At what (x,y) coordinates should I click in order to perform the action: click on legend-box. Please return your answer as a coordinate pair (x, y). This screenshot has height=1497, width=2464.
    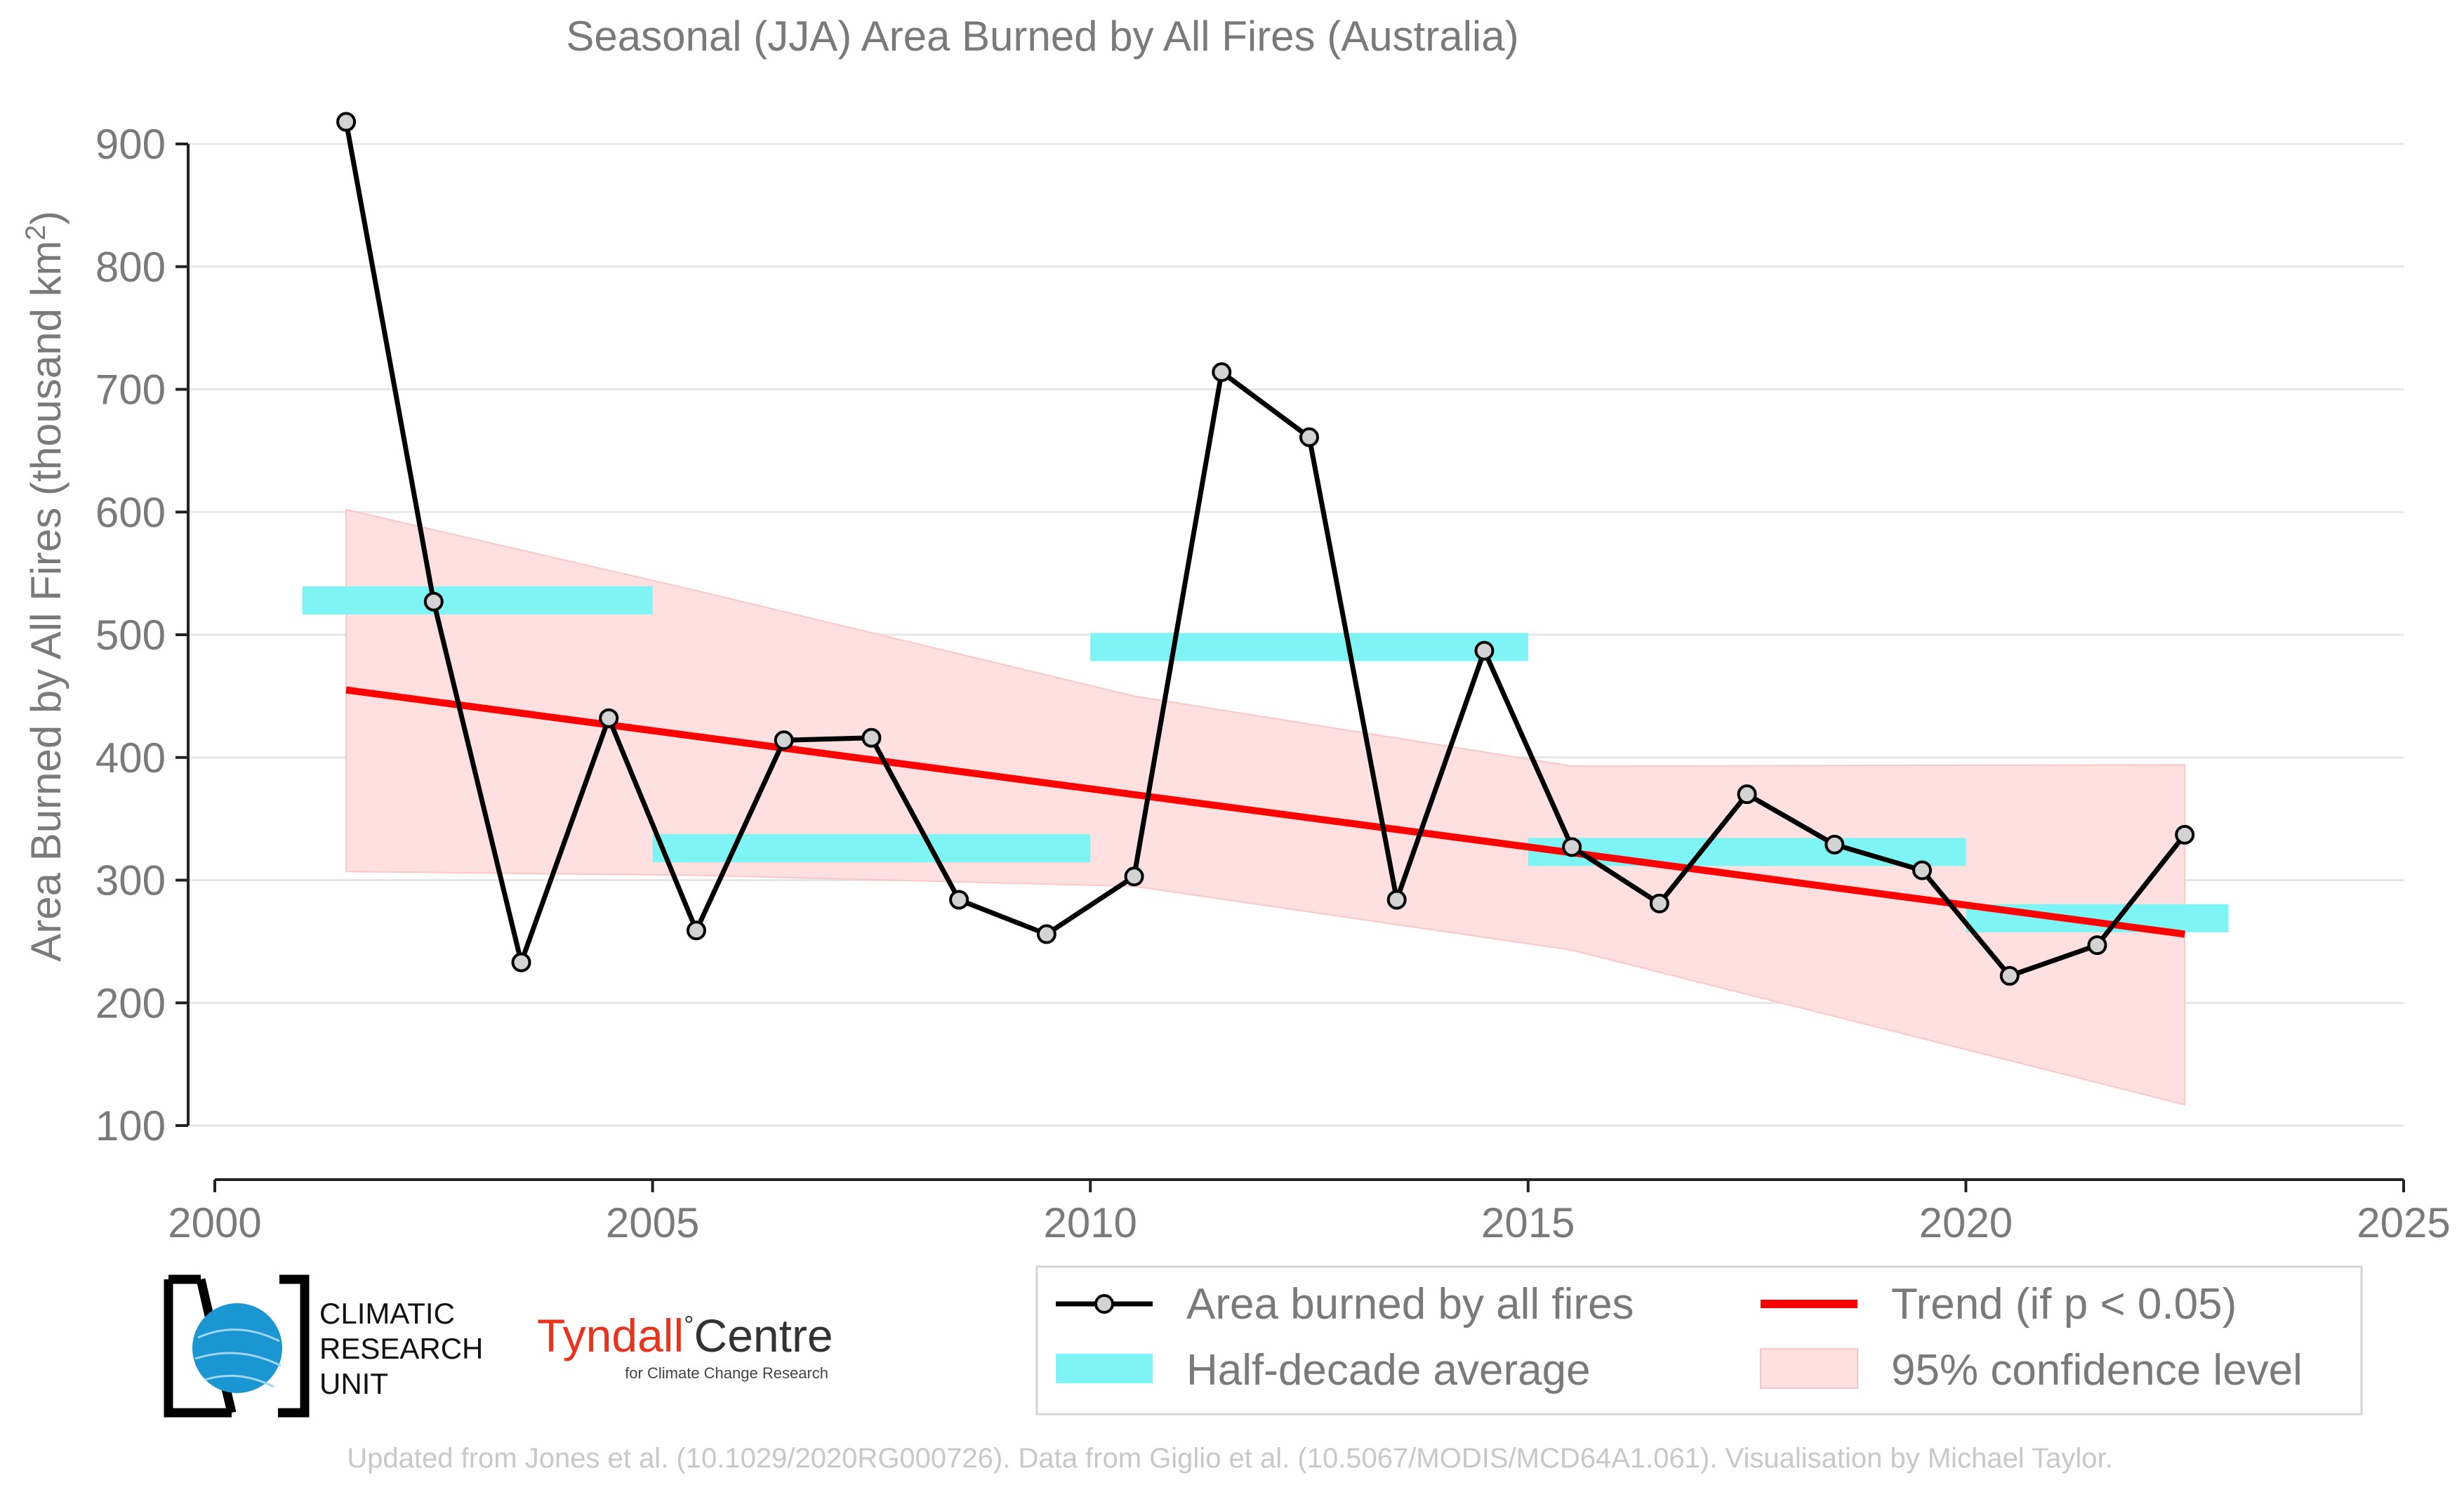
    Looking at the image, I should click on (1699, 1340).